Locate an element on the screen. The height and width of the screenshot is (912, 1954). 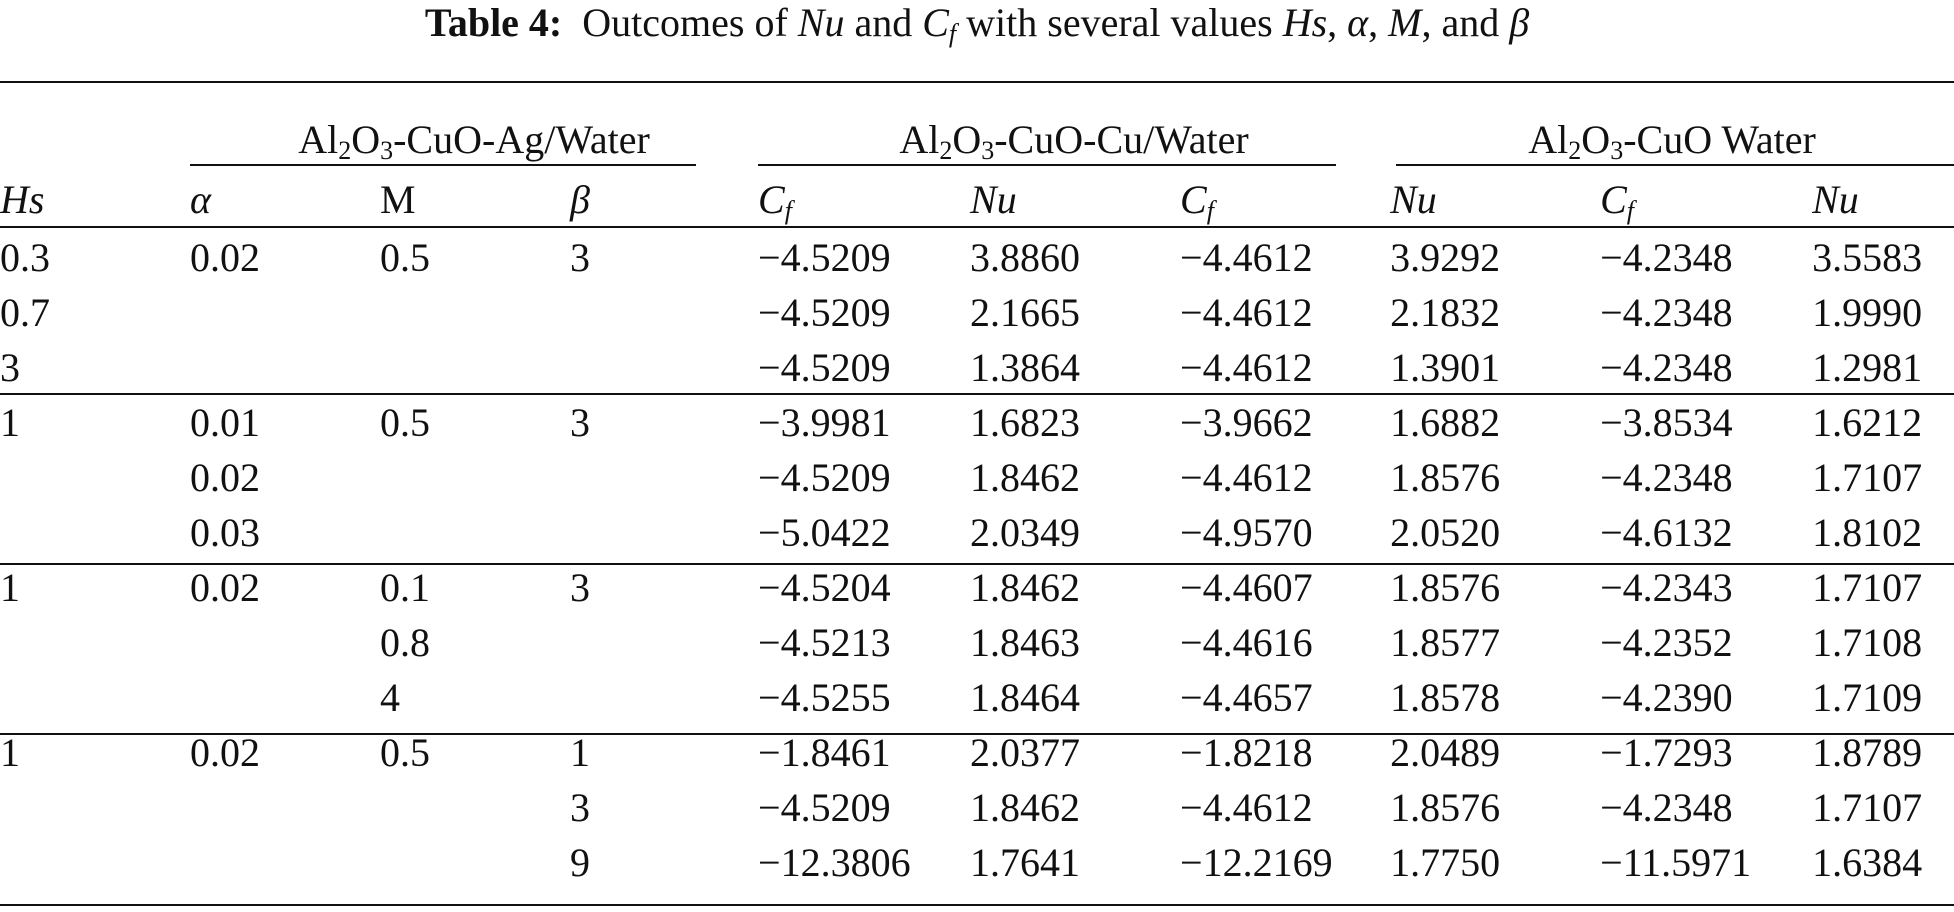
cell-nu-water: 1.7109 is located at coordinates (1867, 697).